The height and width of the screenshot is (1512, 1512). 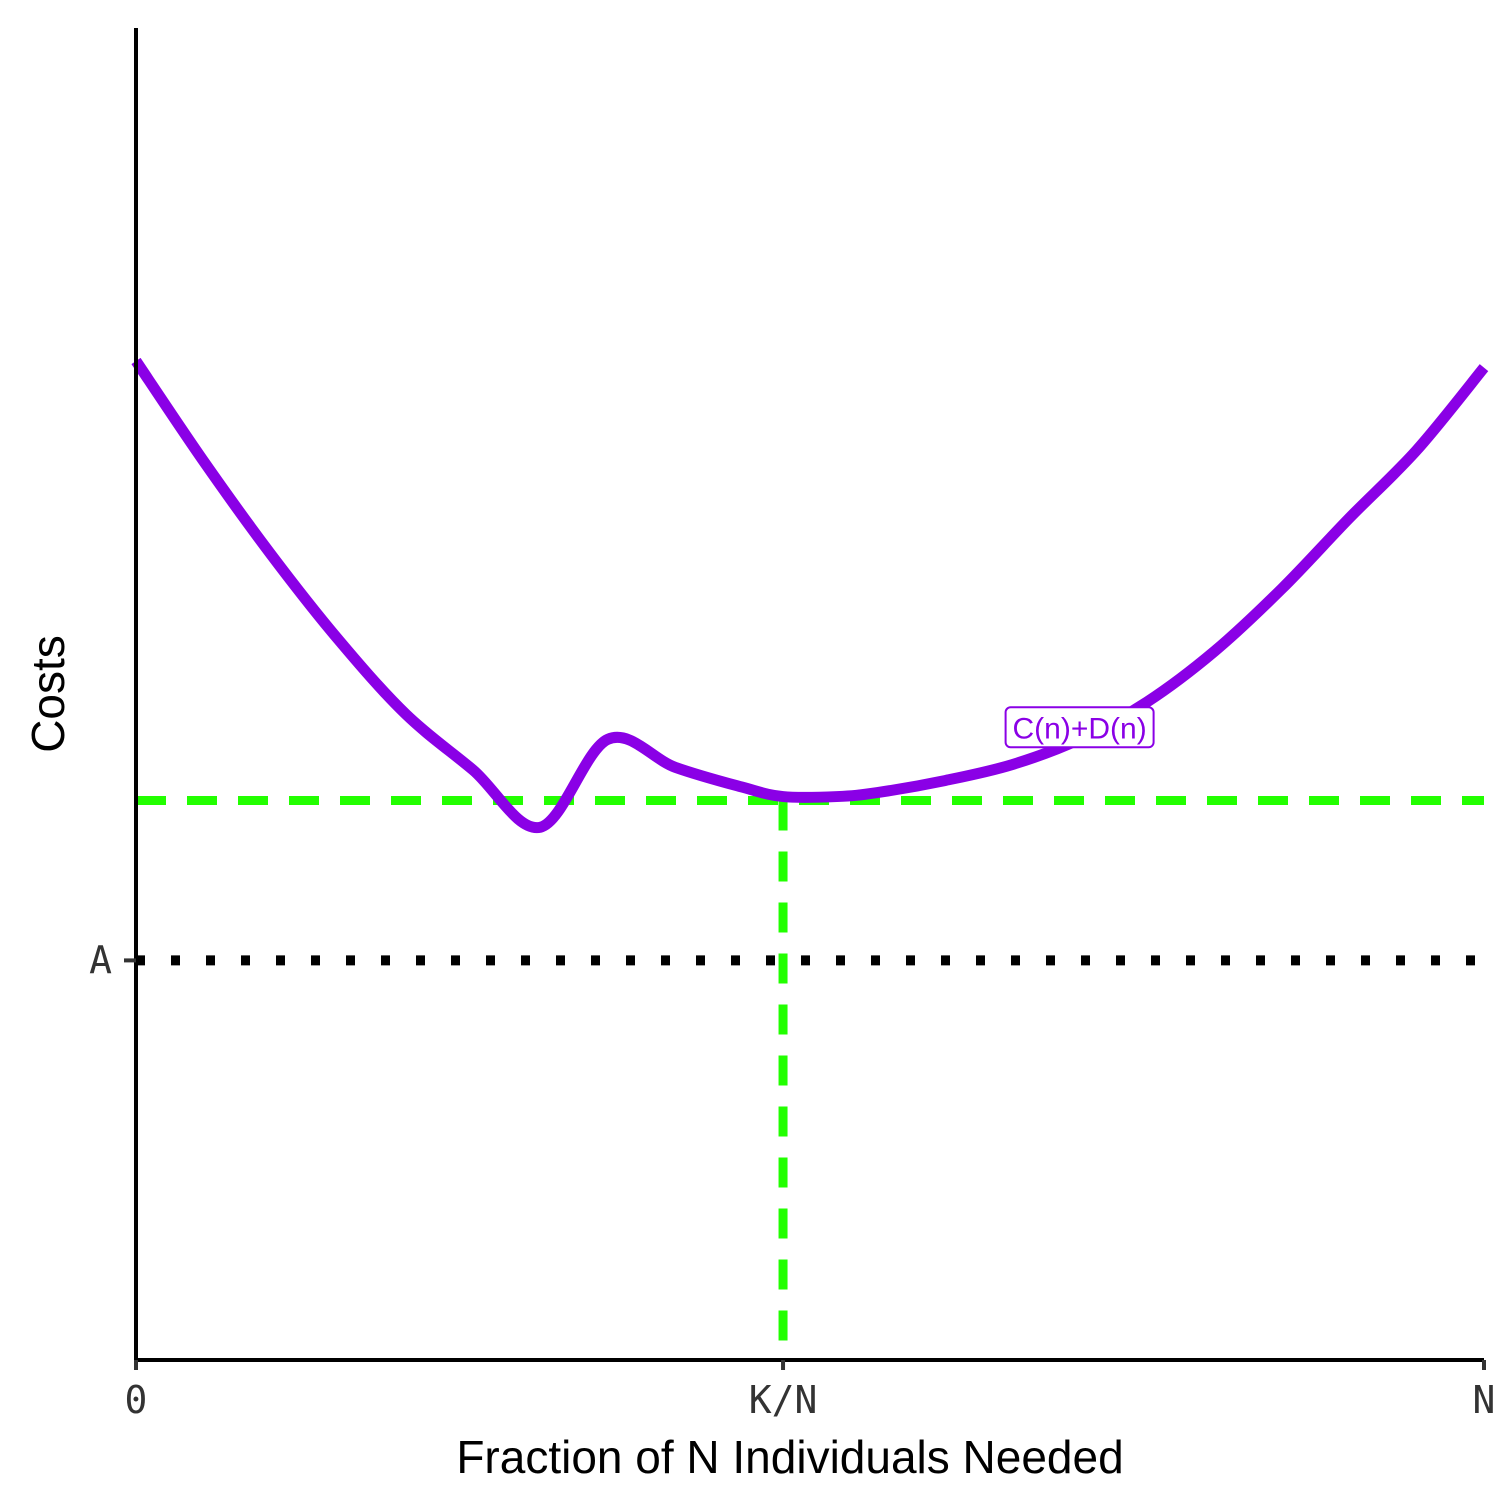 What do you see at coordinates (136, 1400) in the screenshot?
I see `x-tick-label: 0` at bounding box center [136, 1400].